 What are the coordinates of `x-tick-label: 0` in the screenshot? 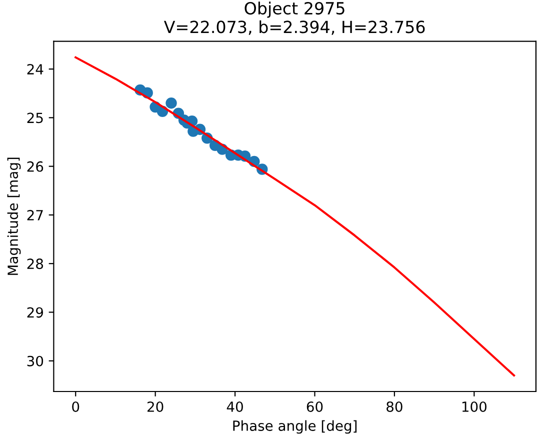 It's located at (76, 406).